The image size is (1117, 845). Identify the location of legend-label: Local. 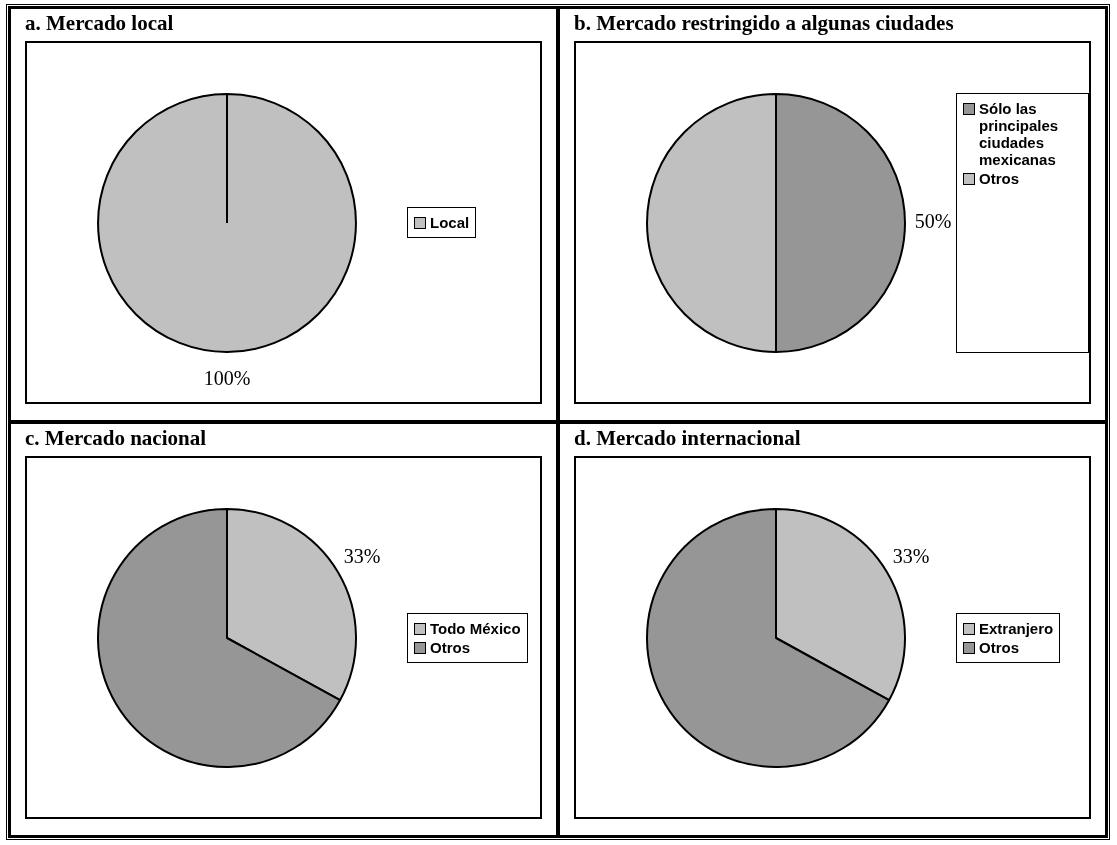
(450, 222).